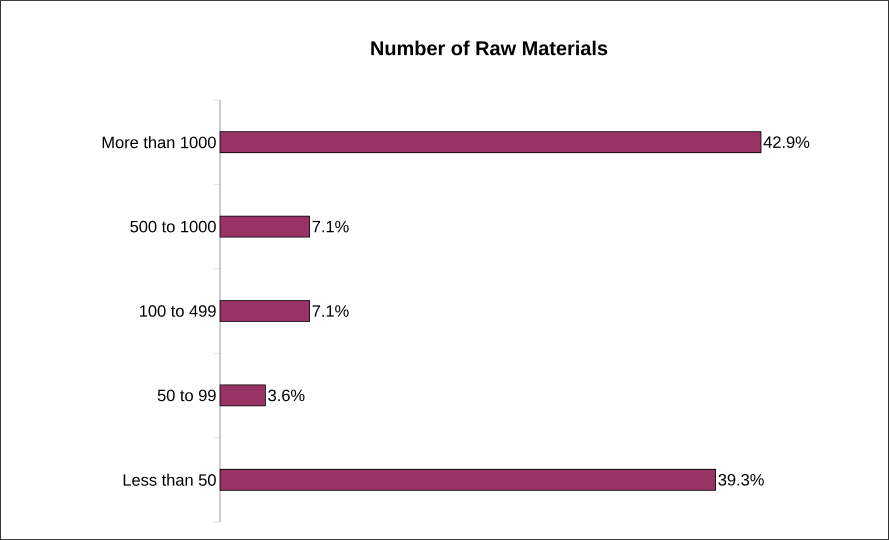 This screenshot has width=889, height=540. I want to click on y-tick-label: 500 to 1000, so click(173, 226).